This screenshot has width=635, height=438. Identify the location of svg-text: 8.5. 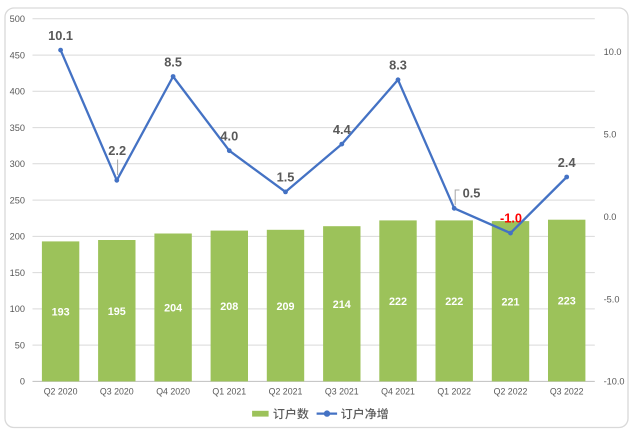
(173, 61).